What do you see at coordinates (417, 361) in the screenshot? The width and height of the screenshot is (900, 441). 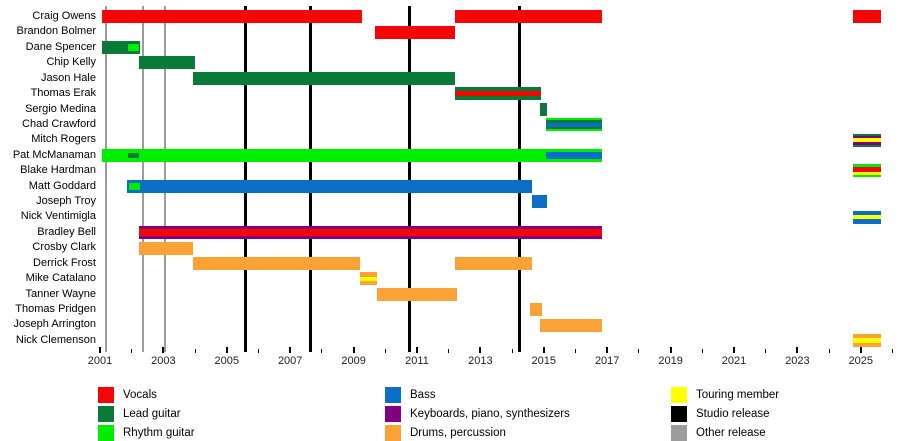 I see `axis-year-label: 2011` at bounding box center [417, 361].